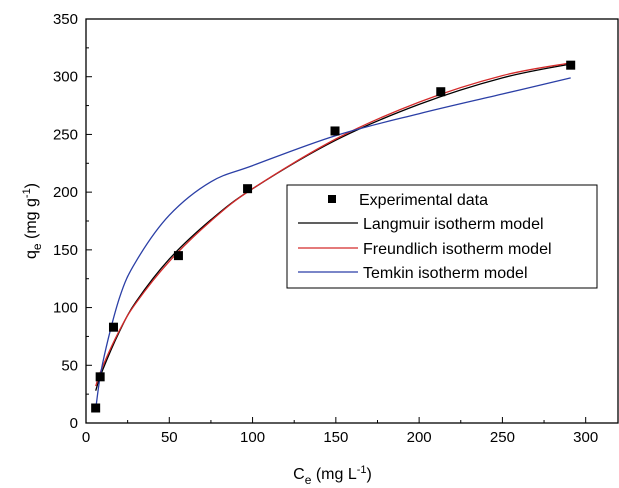  What do you see at coordinates (335, 437) in the screenshot?
I see `x-tick-label: 150` at bounding box center [335, 437].